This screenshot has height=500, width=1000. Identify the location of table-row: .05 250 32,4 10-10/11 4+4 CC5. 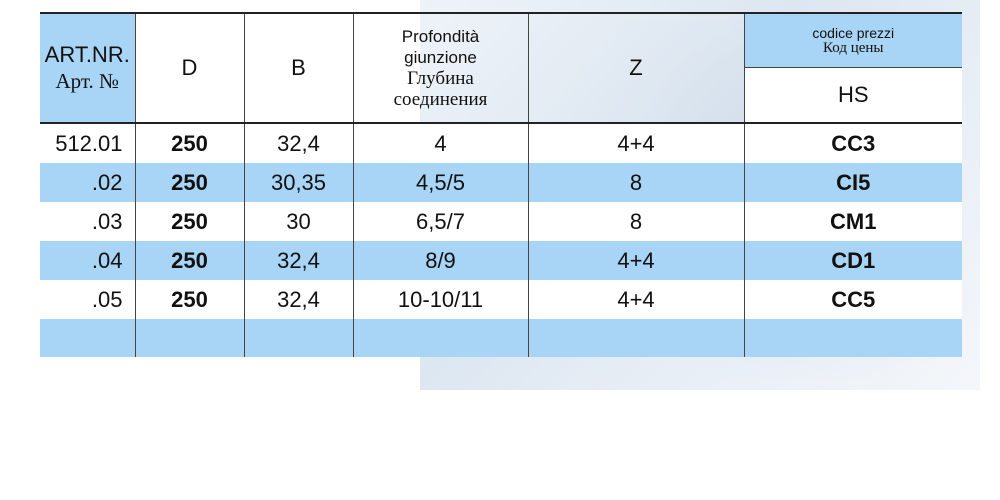
(501, 299).